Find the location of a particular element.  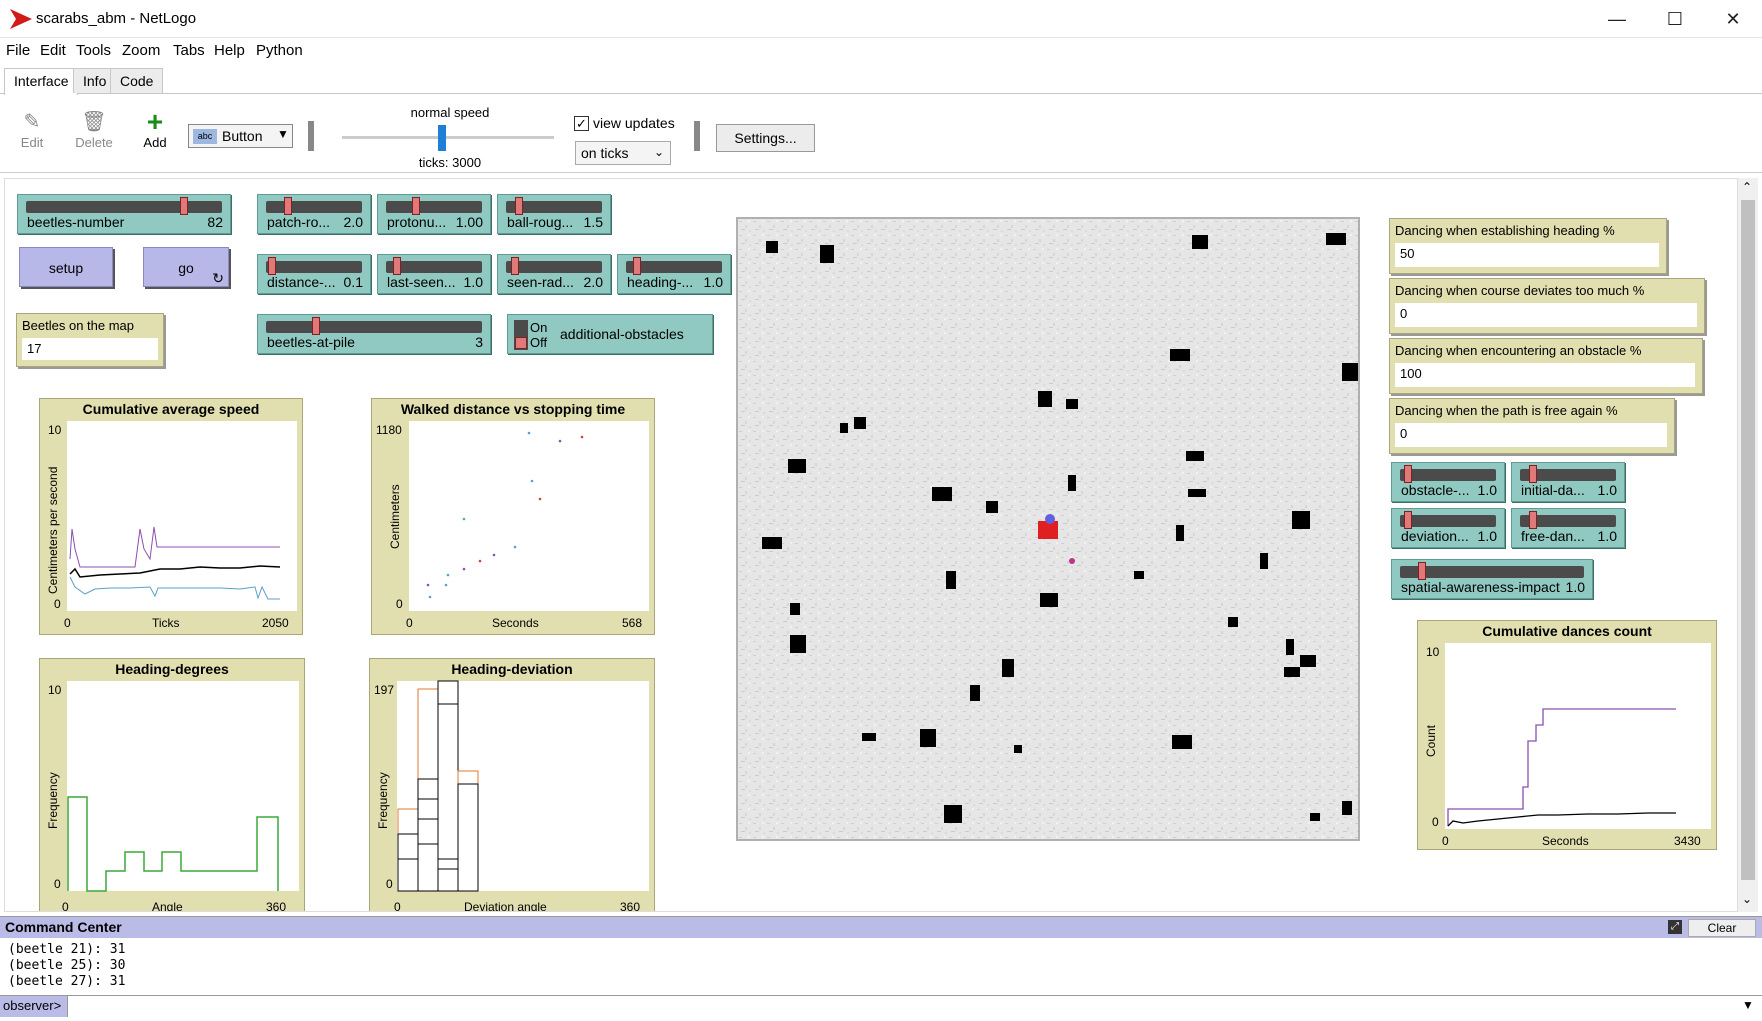

clear-button: Clear is located at coordinates (1722, 928).